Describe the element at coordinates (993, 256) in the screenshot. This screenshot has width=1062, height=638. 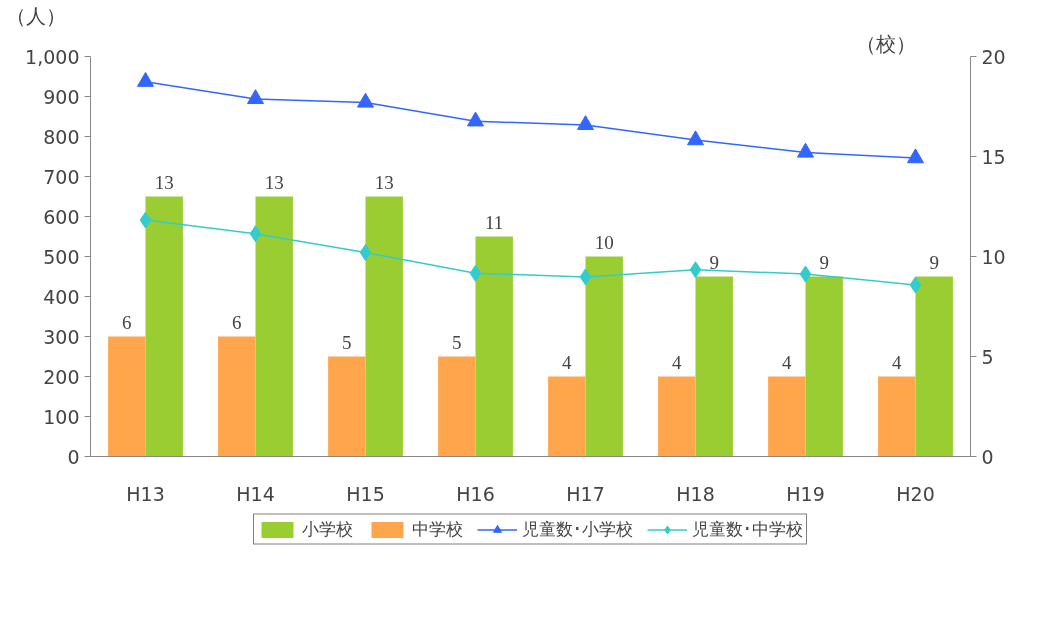
I see `y2-tick-label: 10` at that location.